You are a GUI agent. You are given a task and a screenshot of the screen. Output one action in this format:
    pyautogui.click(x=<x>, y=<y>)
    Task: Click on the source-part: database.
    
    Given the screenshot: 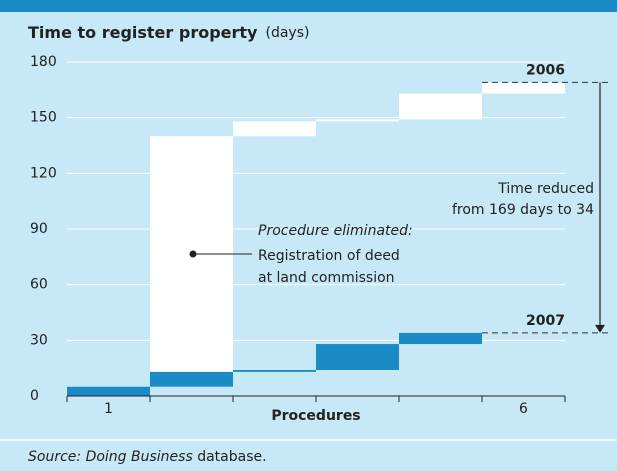 What is the action you would take?
    pyautogui.click(x=230, y=457)
    